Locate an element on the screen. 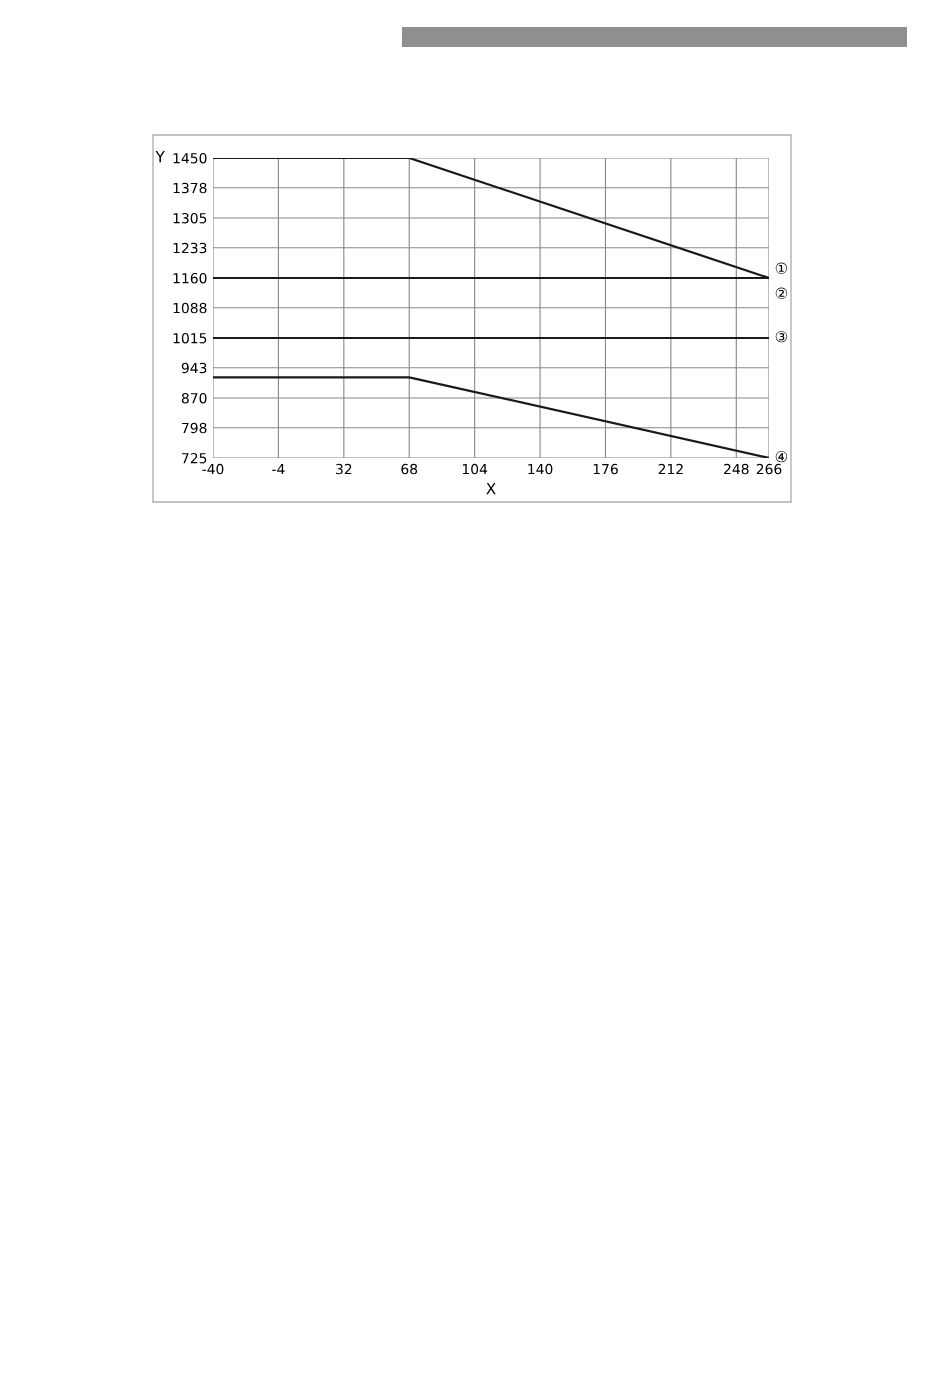 This screenshot has width=950, height=1387. y-tick-label: 1378 is located at coordinates (190, 188).